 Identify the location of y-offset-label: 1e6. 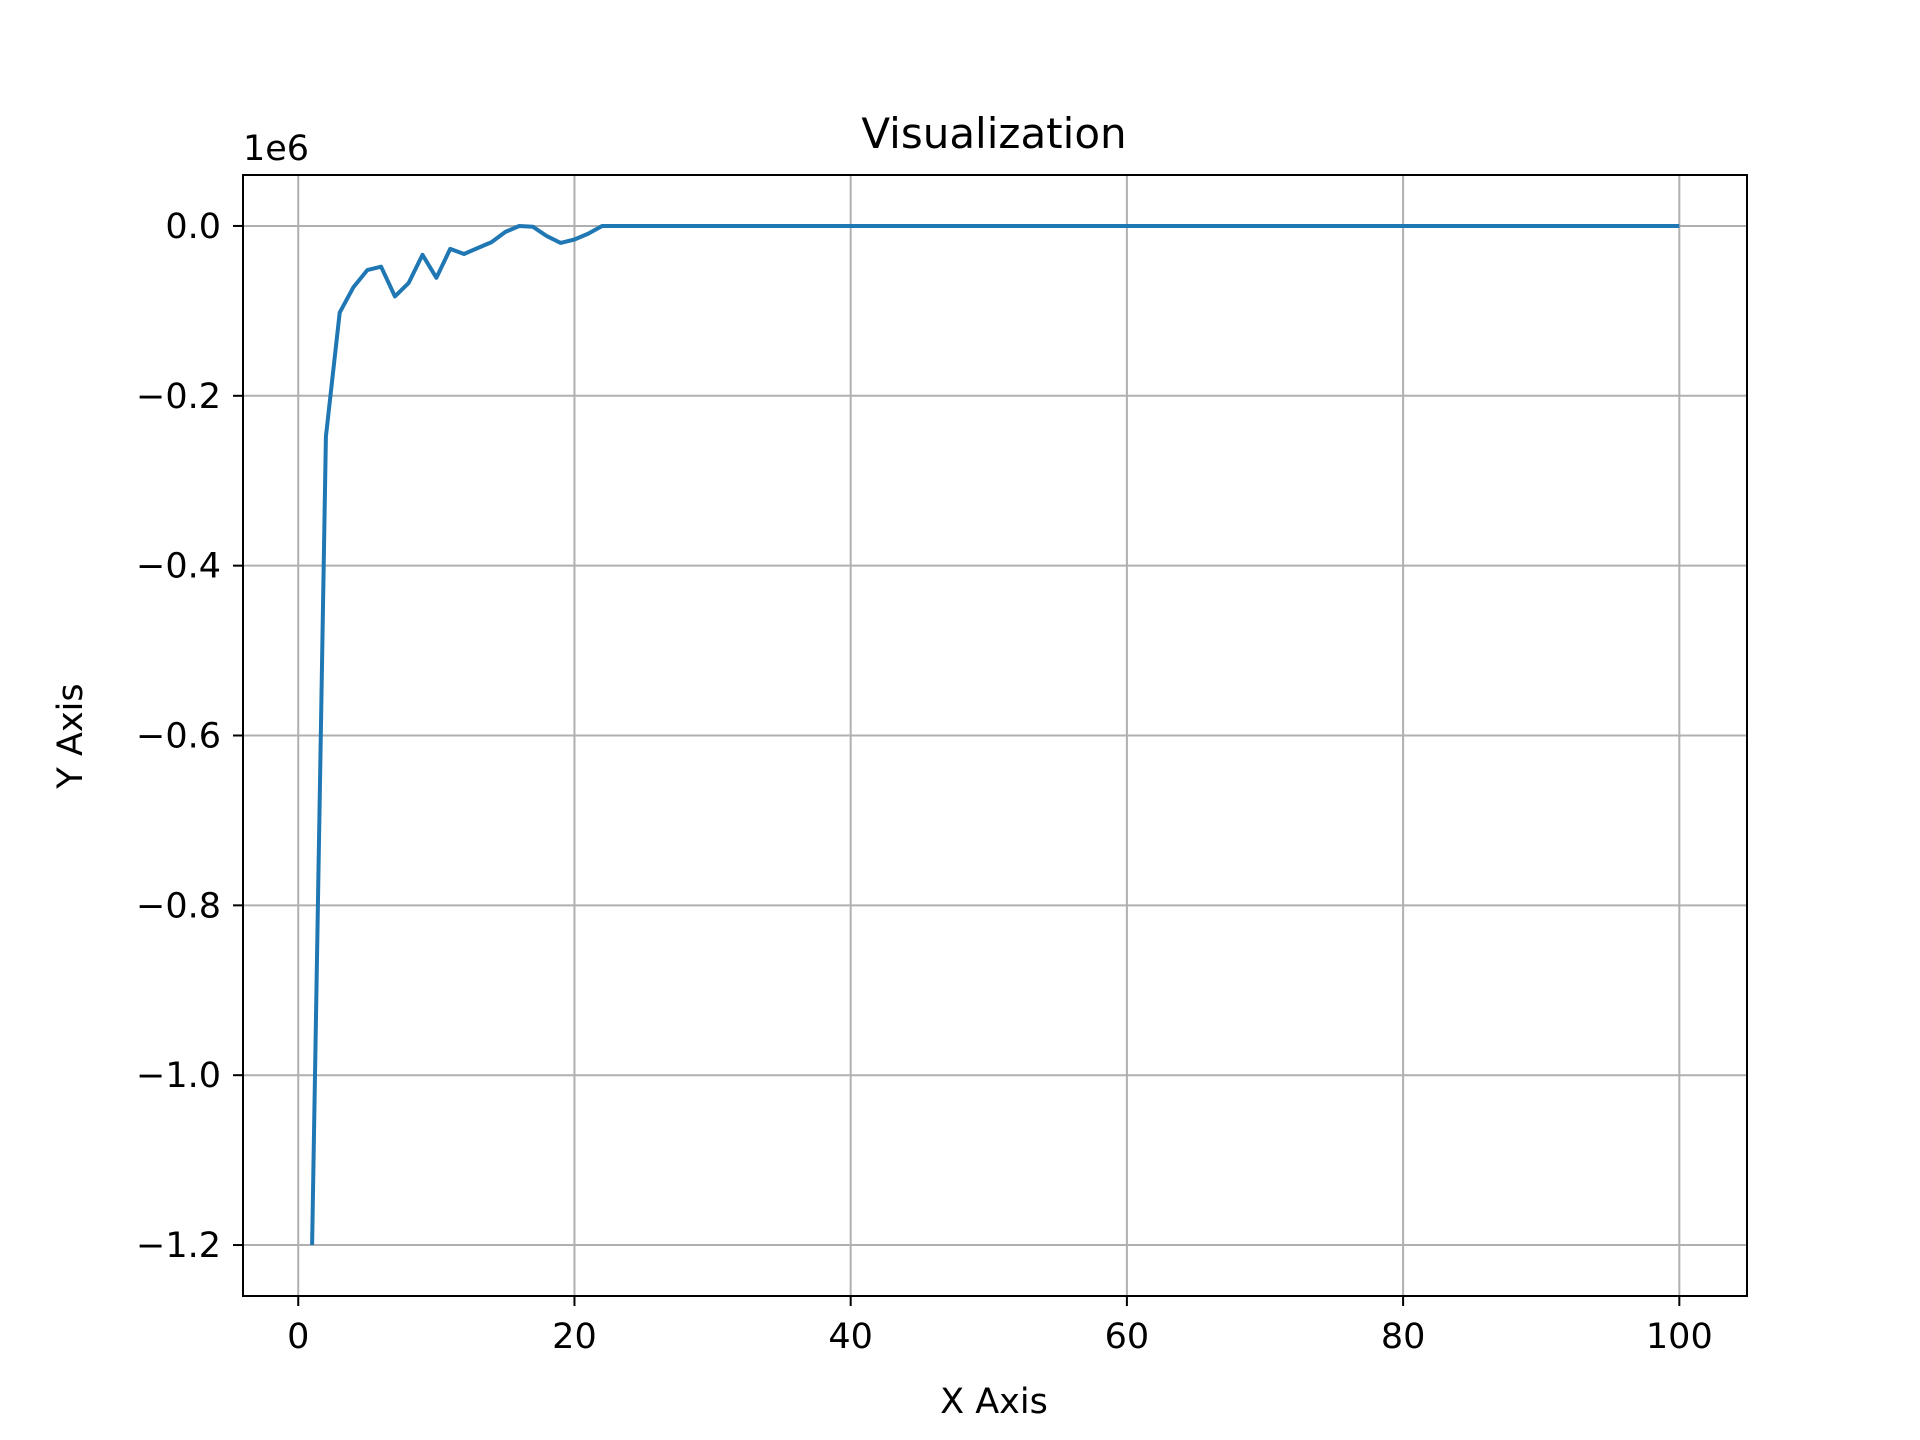
(276, 149).